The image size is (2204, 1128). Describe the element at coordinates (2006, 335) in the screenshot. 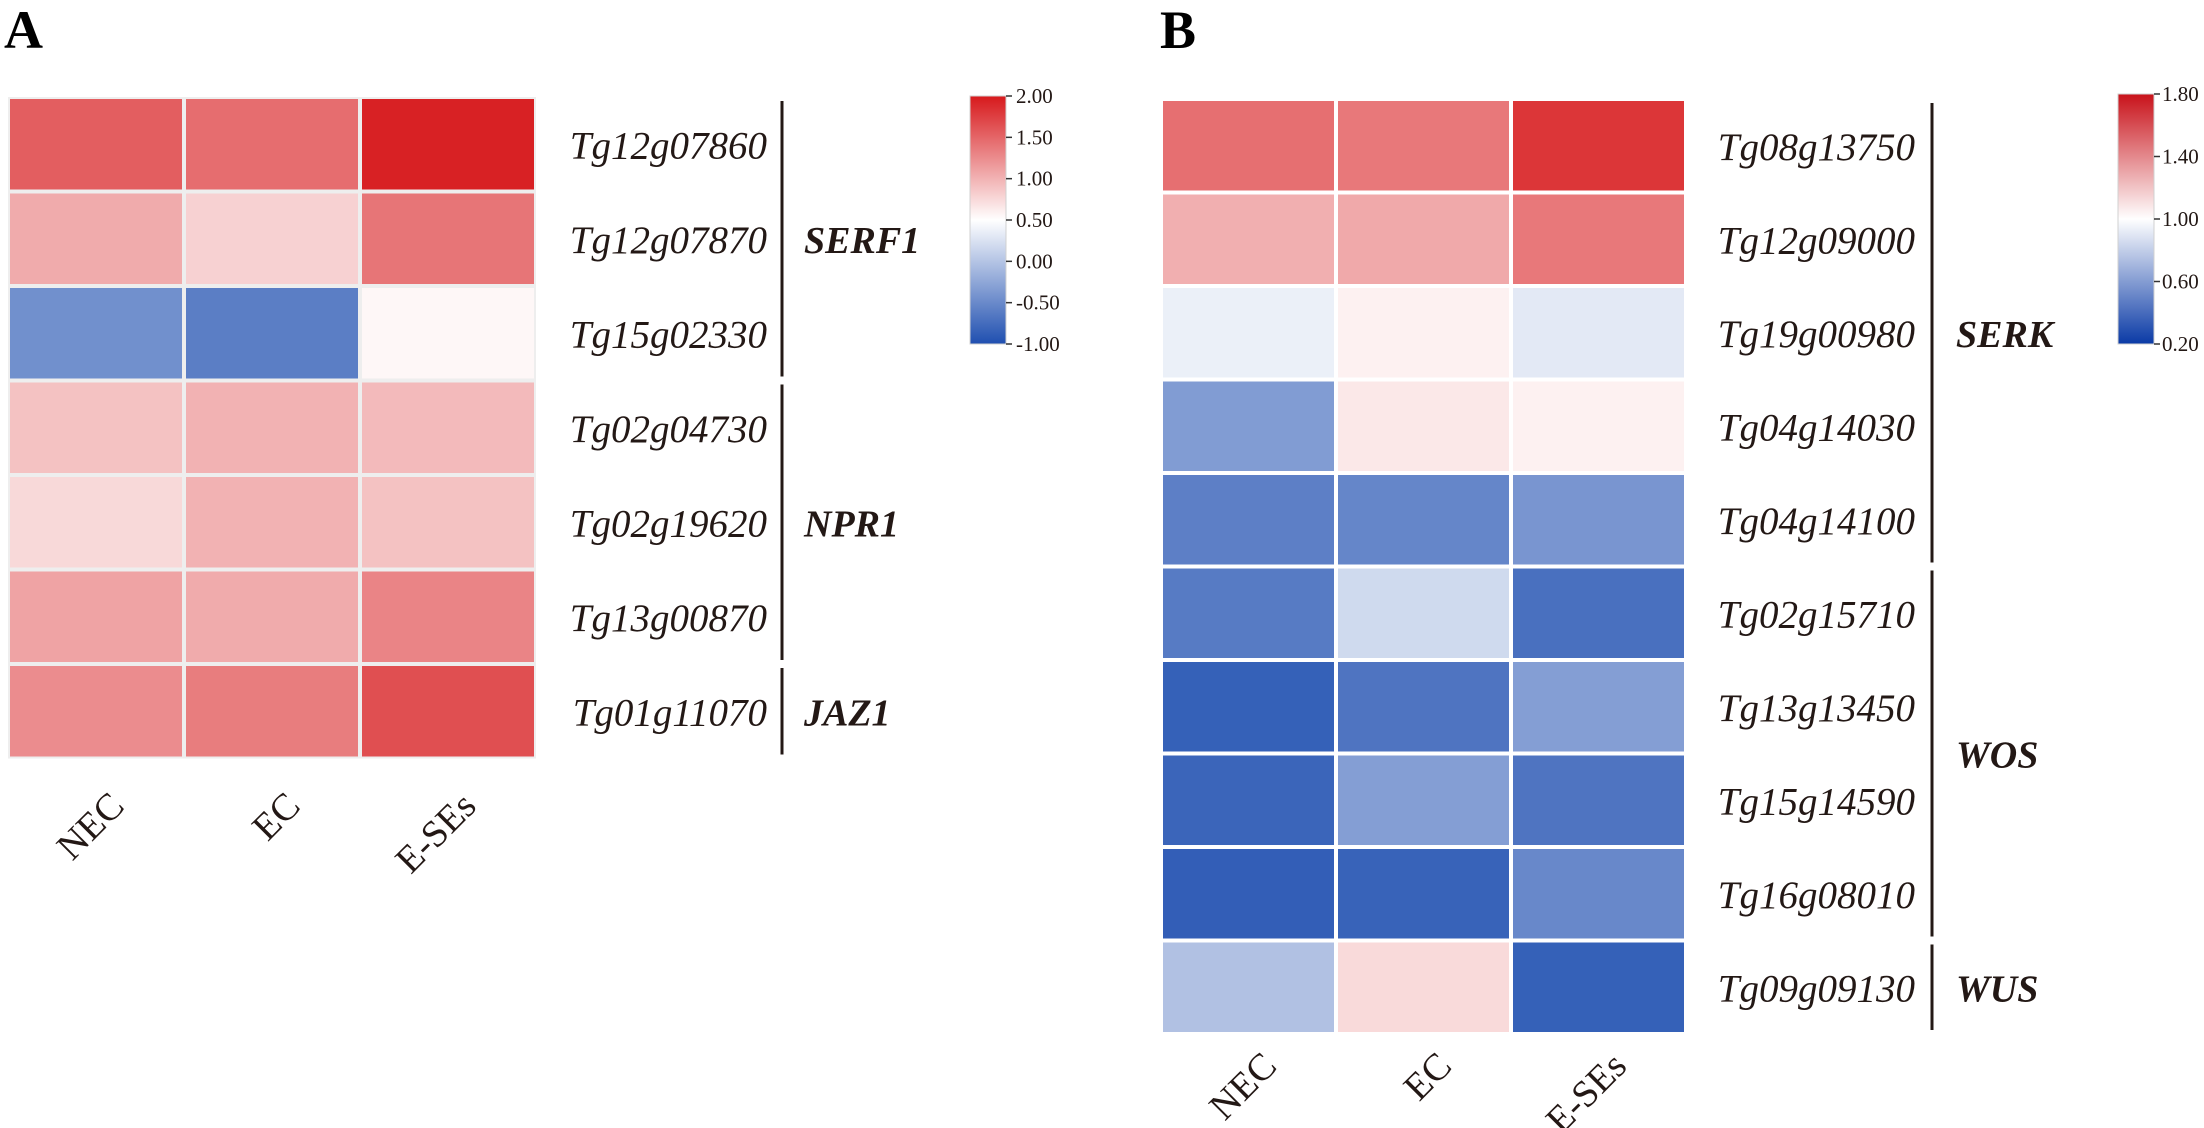

I see `group-label: SERK` at that location.